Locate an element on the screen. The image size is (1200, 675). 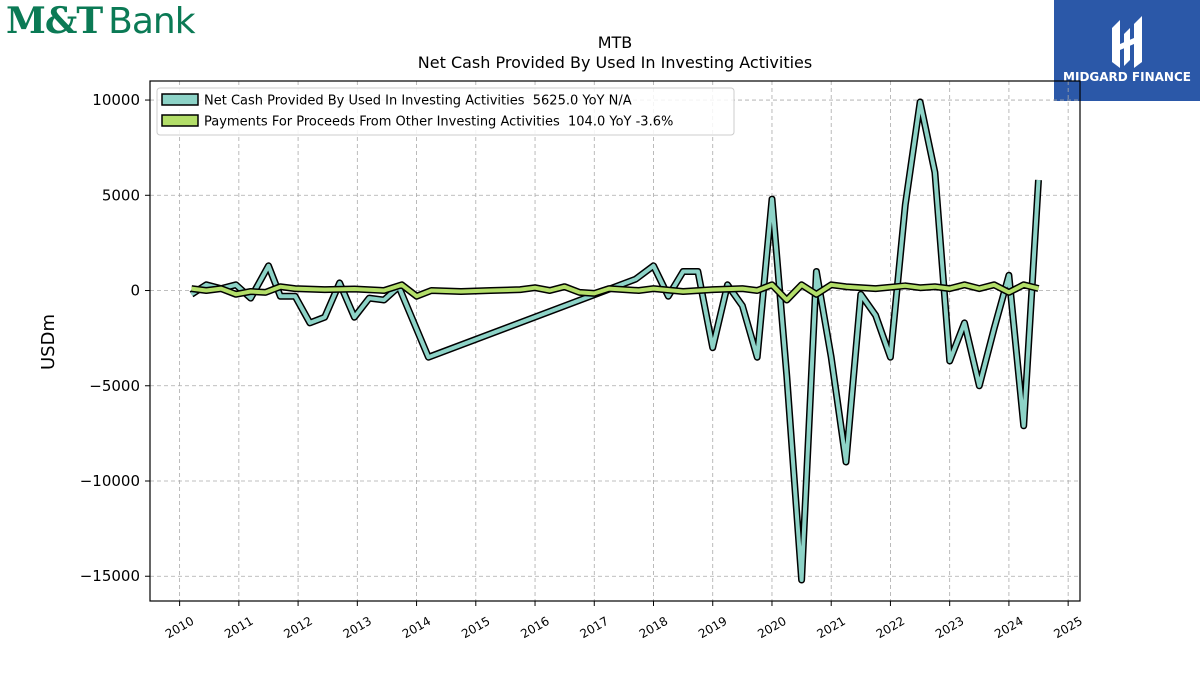
midgard-finance-badge: MIDGARD FINANCE is located at coordinates (1127, 50).